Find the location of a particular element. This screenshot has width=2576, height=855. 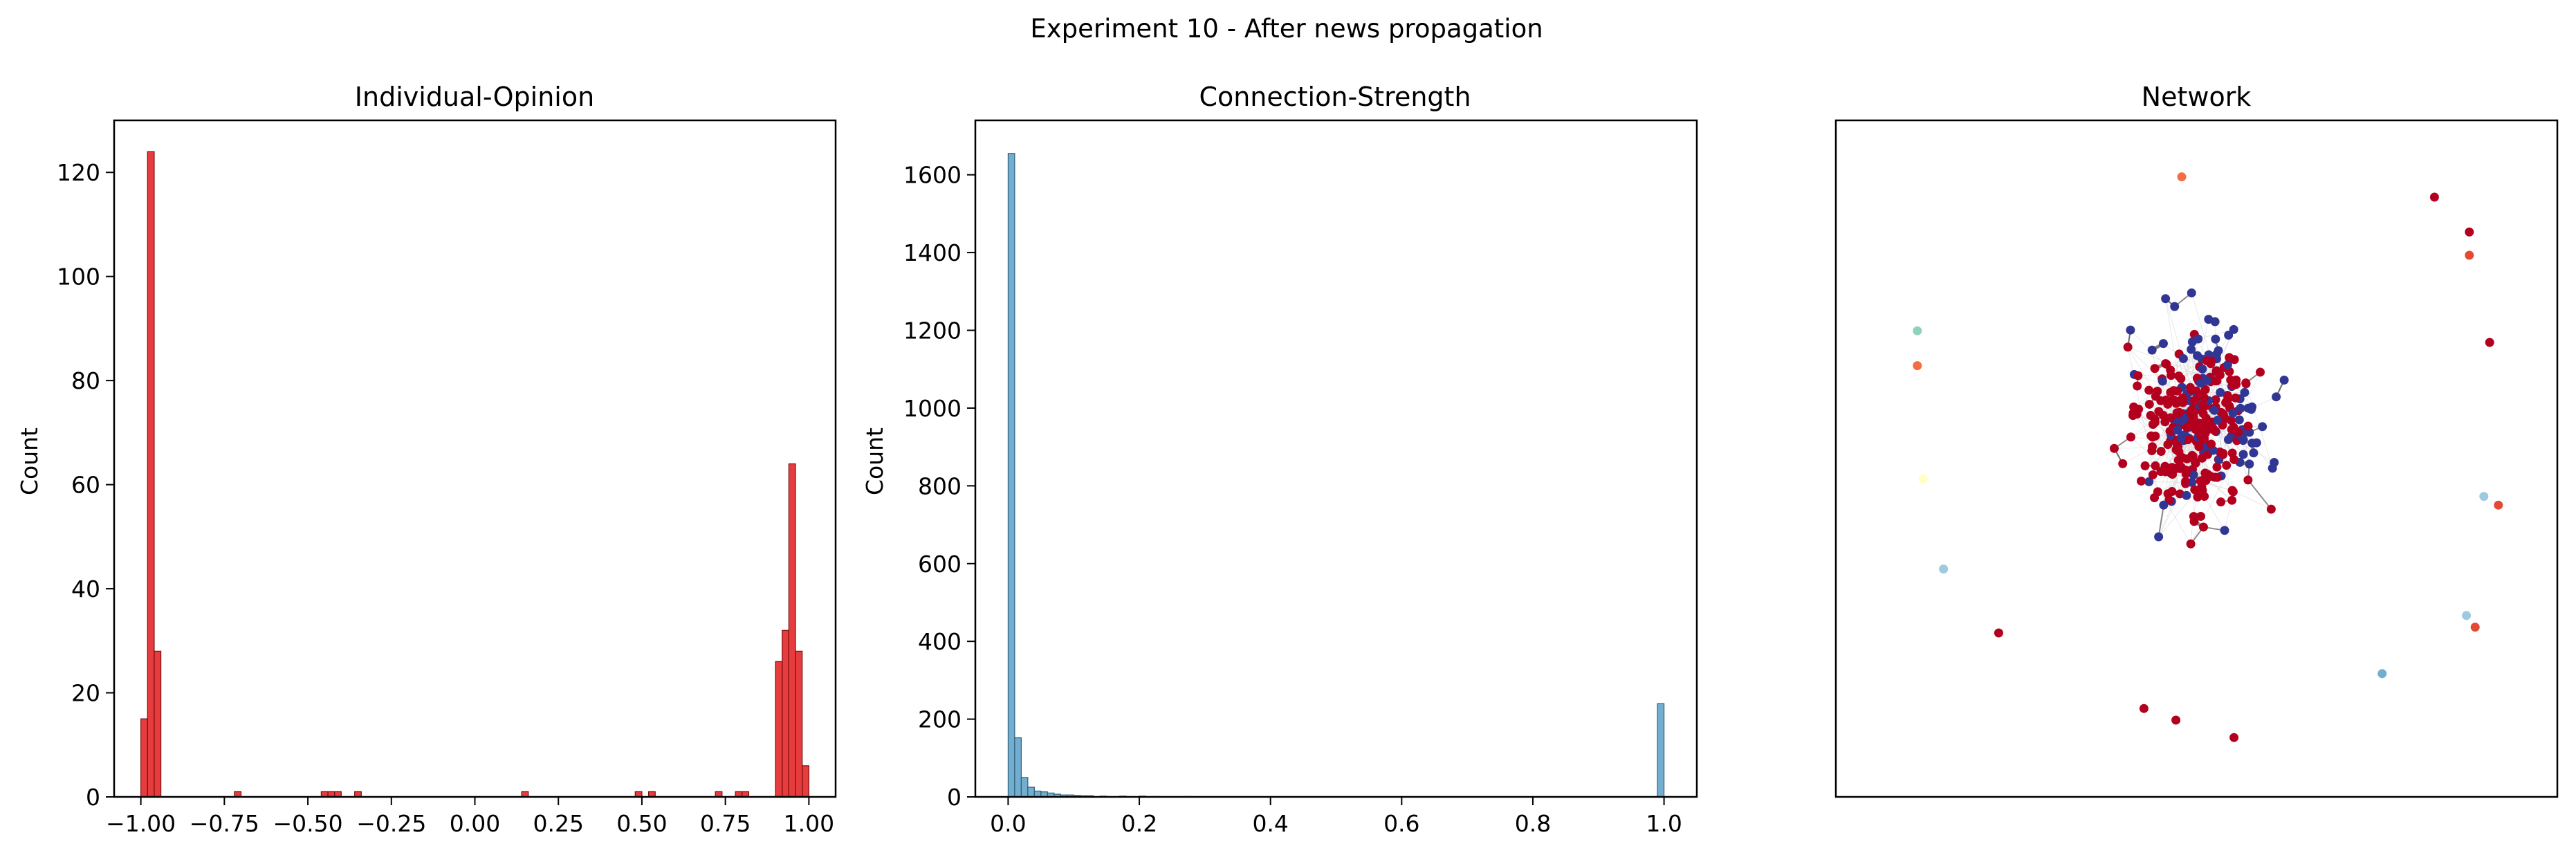

y-tick-label: 800 is located at coordinates (940, 485).